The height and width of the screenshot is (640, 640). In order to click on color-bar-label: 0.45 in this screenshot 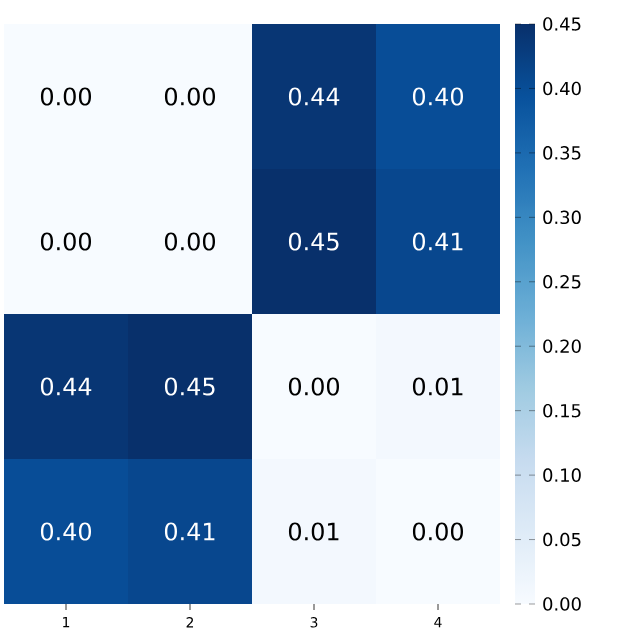, I will do `click(562, 24)`.